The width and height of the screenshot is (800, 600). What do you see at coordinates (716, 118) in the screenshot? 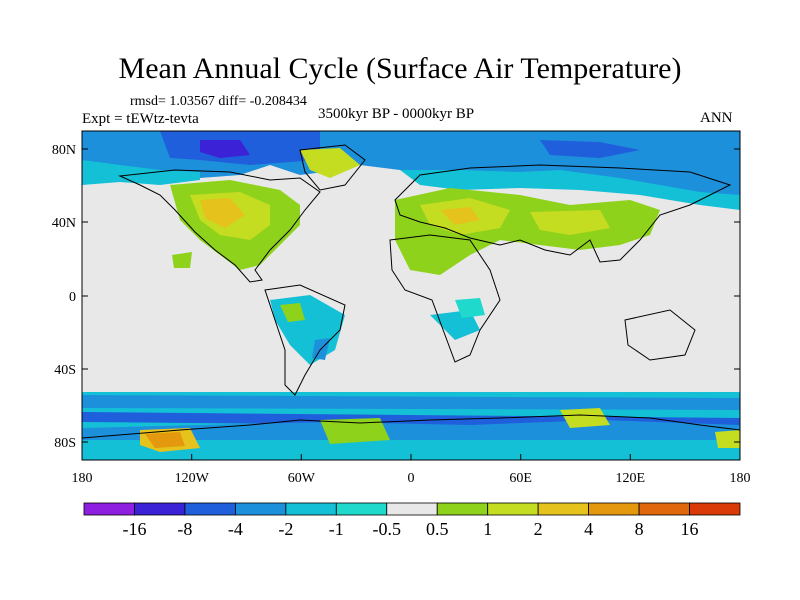
I see `season-label: ANN` at bounding box center [716, 118].